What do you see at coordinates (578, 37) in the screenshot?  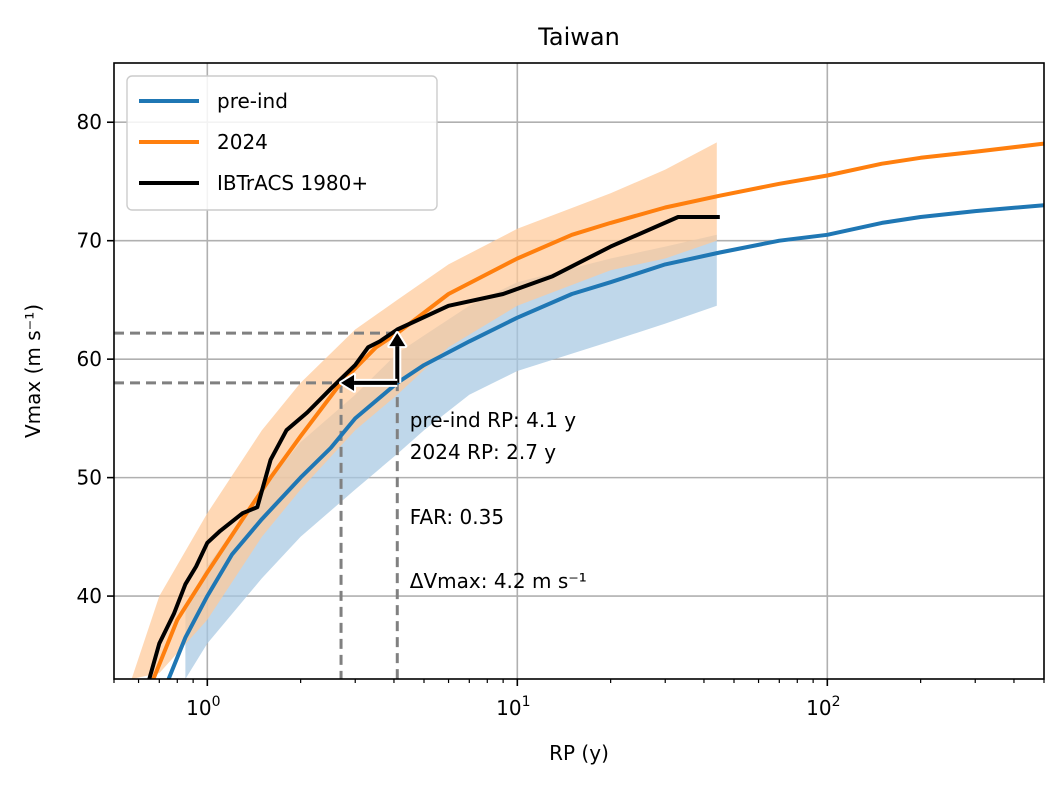 I see `chart-title: Taiwan` at bounding box center [578, 37].